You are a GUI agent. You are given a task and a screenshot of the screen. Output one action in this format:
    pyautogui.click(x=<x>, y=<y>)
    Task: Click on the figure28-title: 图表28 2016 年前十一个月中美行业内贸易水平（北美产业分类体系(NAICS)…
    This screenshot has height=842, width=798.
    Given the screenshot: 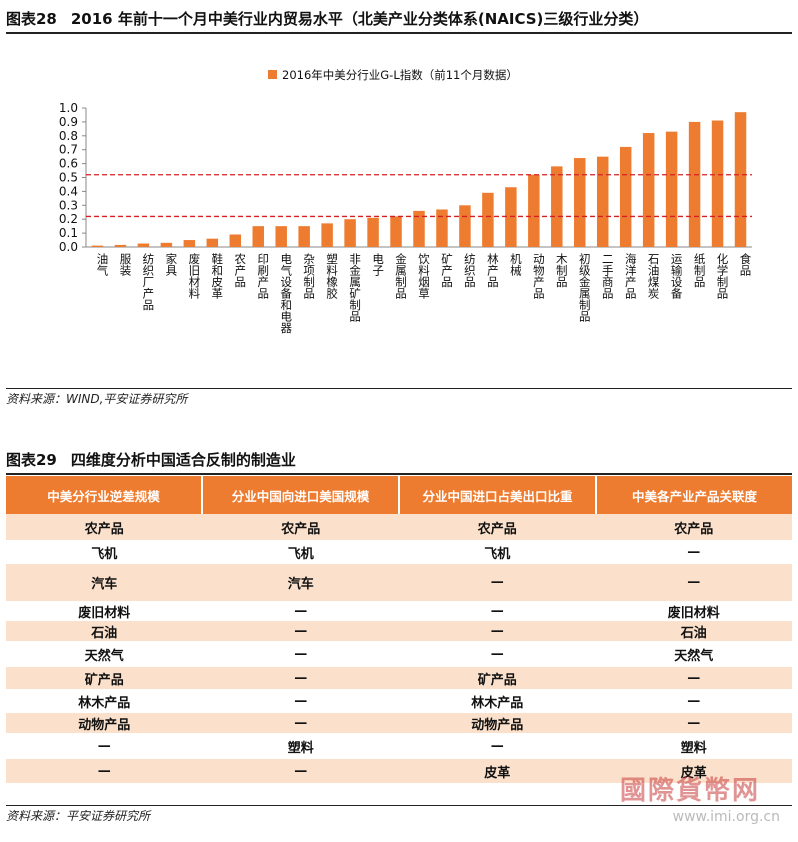 What is the action you would take?
    pyautogui.click(x=399, y=20)
    